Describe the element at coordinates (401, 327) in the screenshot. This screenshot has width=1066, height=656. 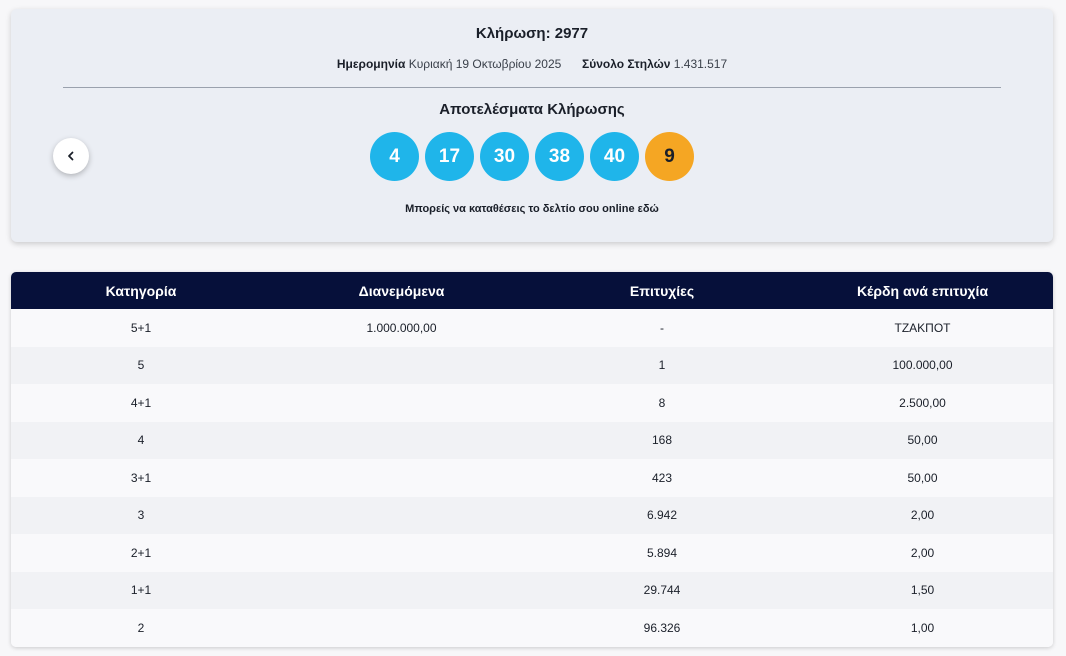
I see `distributed-cell: 1.000.000,00` at that location.